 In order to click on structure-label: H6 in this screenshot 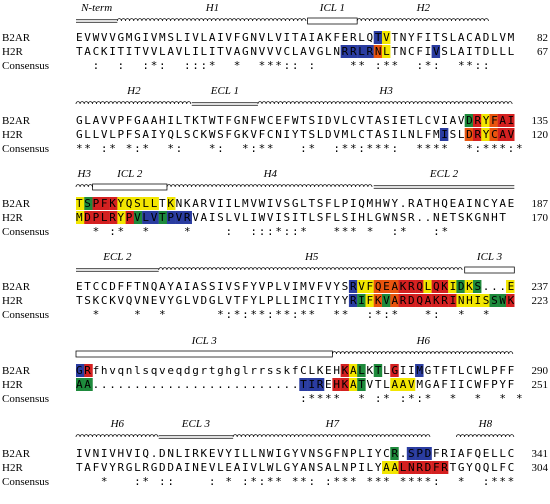, I will do `click(423, 341)`.